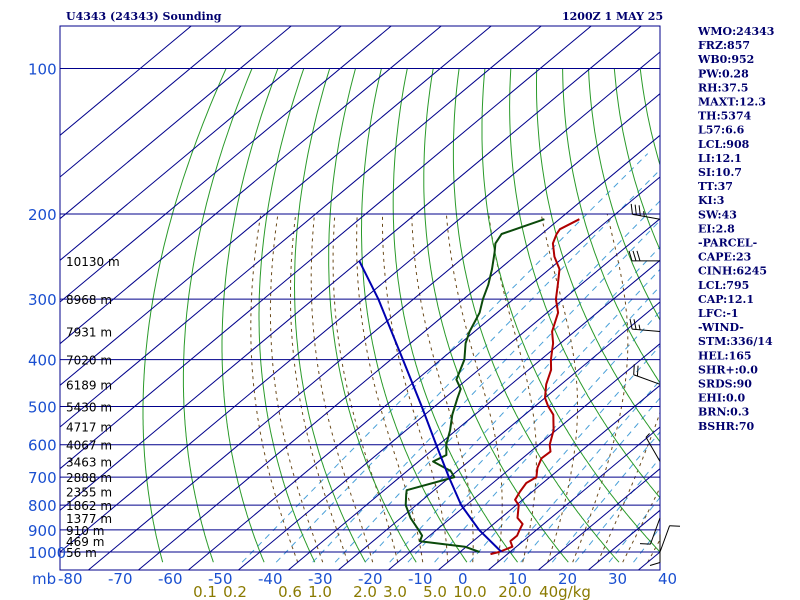  Describe the element at coordinates (612, 16) in the screenshot. I see `valid-time: 1200Z 1 MAY 25` at that location.